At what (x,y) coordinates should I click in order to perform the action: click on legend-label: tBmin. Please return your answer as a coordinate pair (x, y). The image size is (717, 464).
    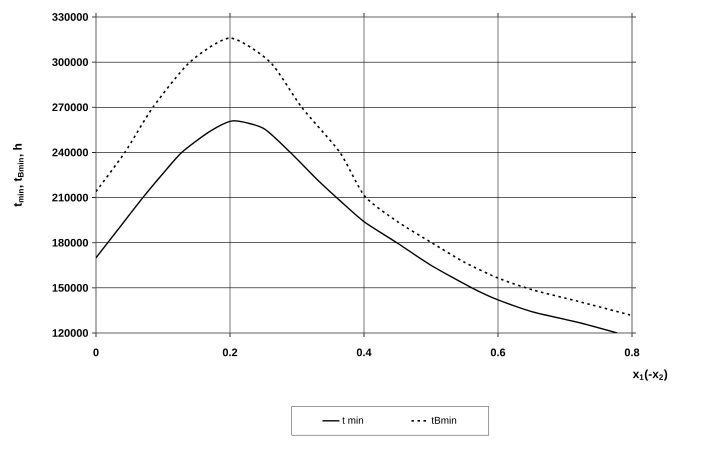
    Looking at the image, I should click on (443, 420).